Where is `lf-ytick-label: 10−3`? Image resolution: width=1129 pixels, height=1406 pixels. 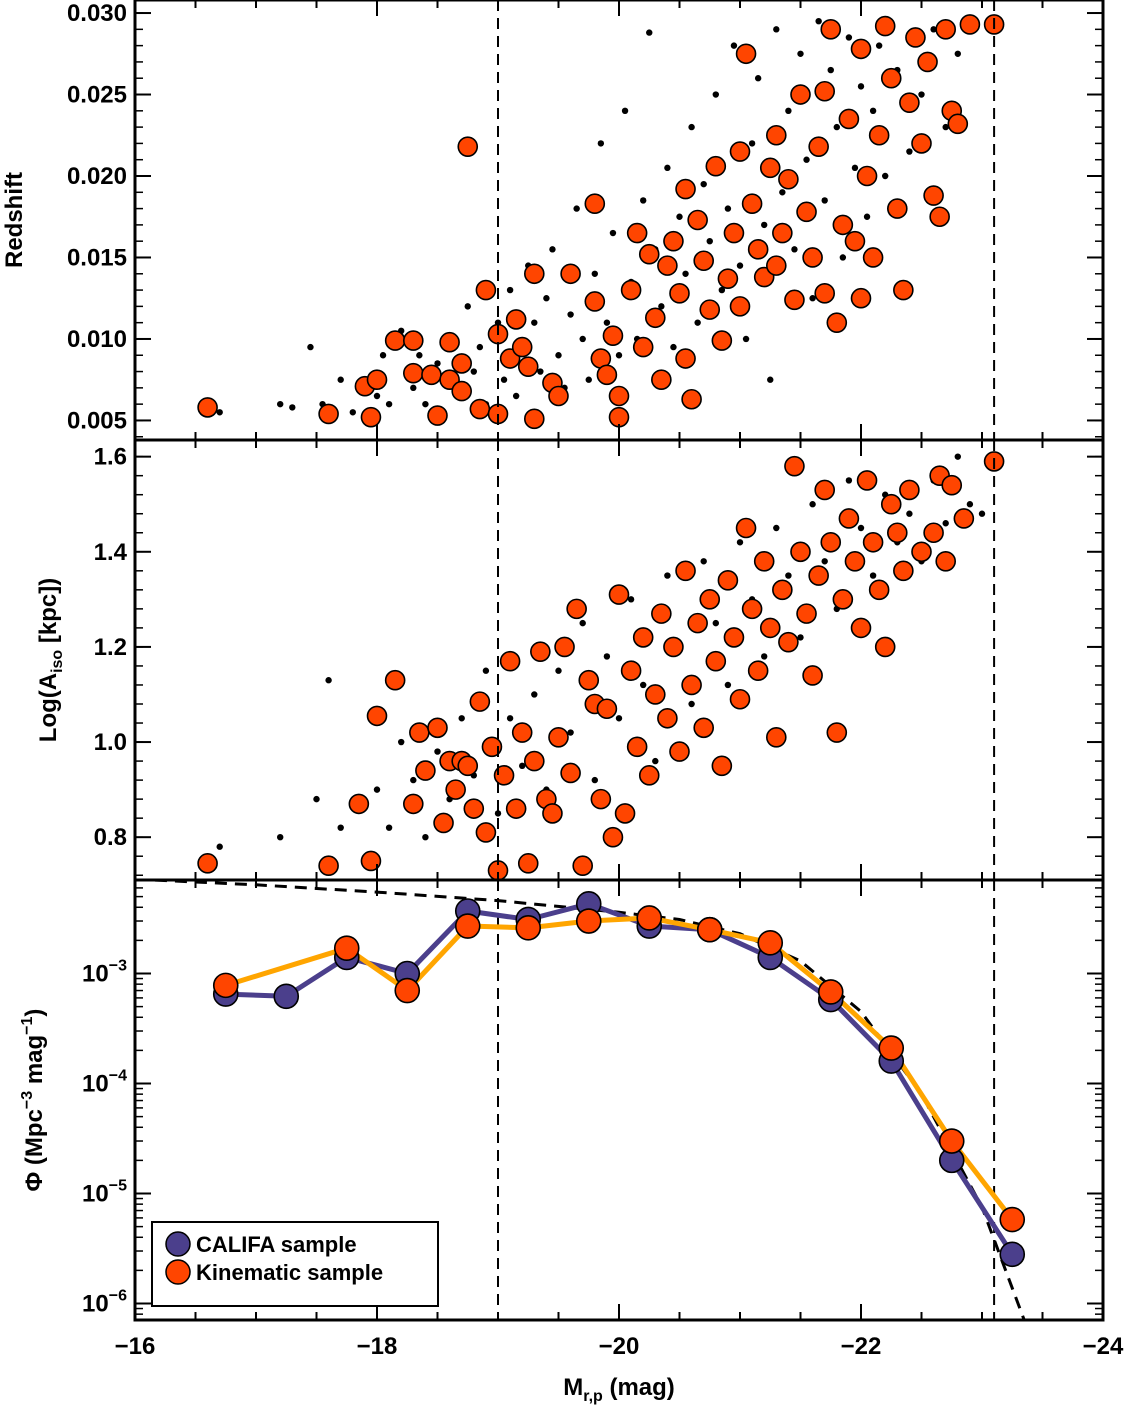 lf-ytick-label: 10−3 is located at coordinates (104, 973).